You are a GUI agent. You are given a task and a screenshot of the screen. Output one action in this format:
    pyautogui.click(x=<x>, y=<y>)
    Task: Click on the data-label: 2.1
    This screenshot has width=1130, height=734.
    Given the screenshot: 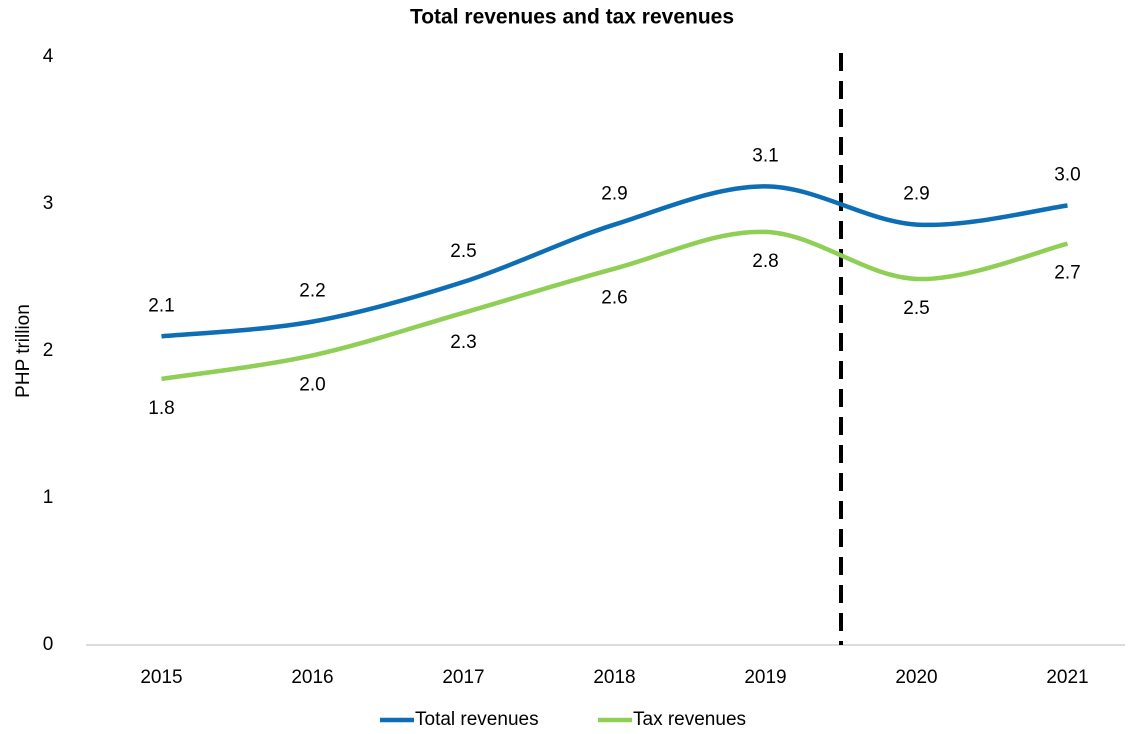 What is the action you would take?
    pyautogui.click(x=161, y=305)
    